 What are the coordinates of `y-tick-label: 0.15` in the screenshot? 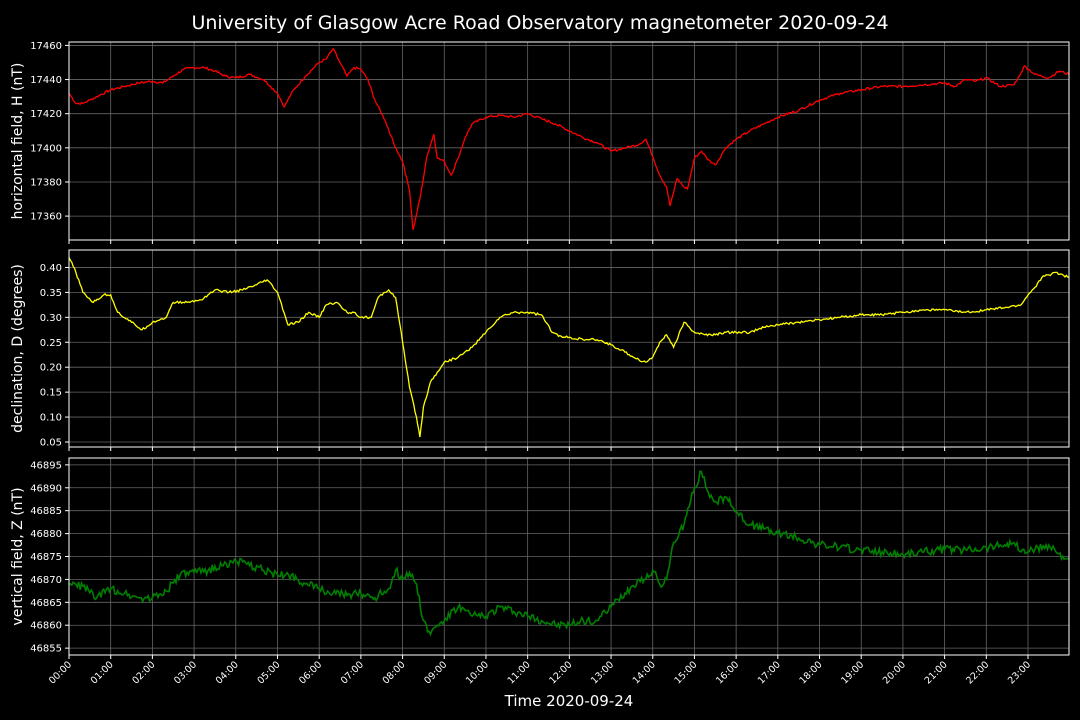 It's located at (51, 393).